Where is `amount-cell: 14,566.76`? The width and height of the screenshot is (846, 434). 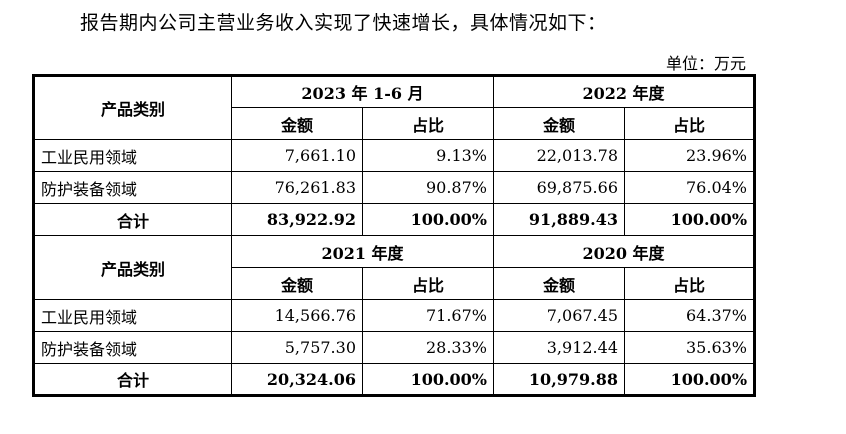
amount-cell: 14,566.76 is located at coordinates (297, 315).